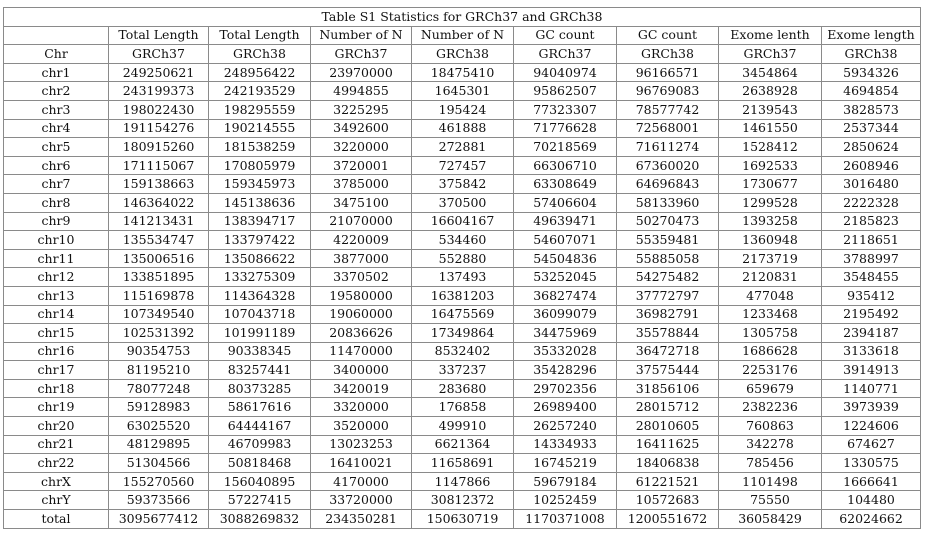  What do you see at coordinates (56, 519) in the screenshot?
I see `table-cell: total` at bounding box center [56, 519].